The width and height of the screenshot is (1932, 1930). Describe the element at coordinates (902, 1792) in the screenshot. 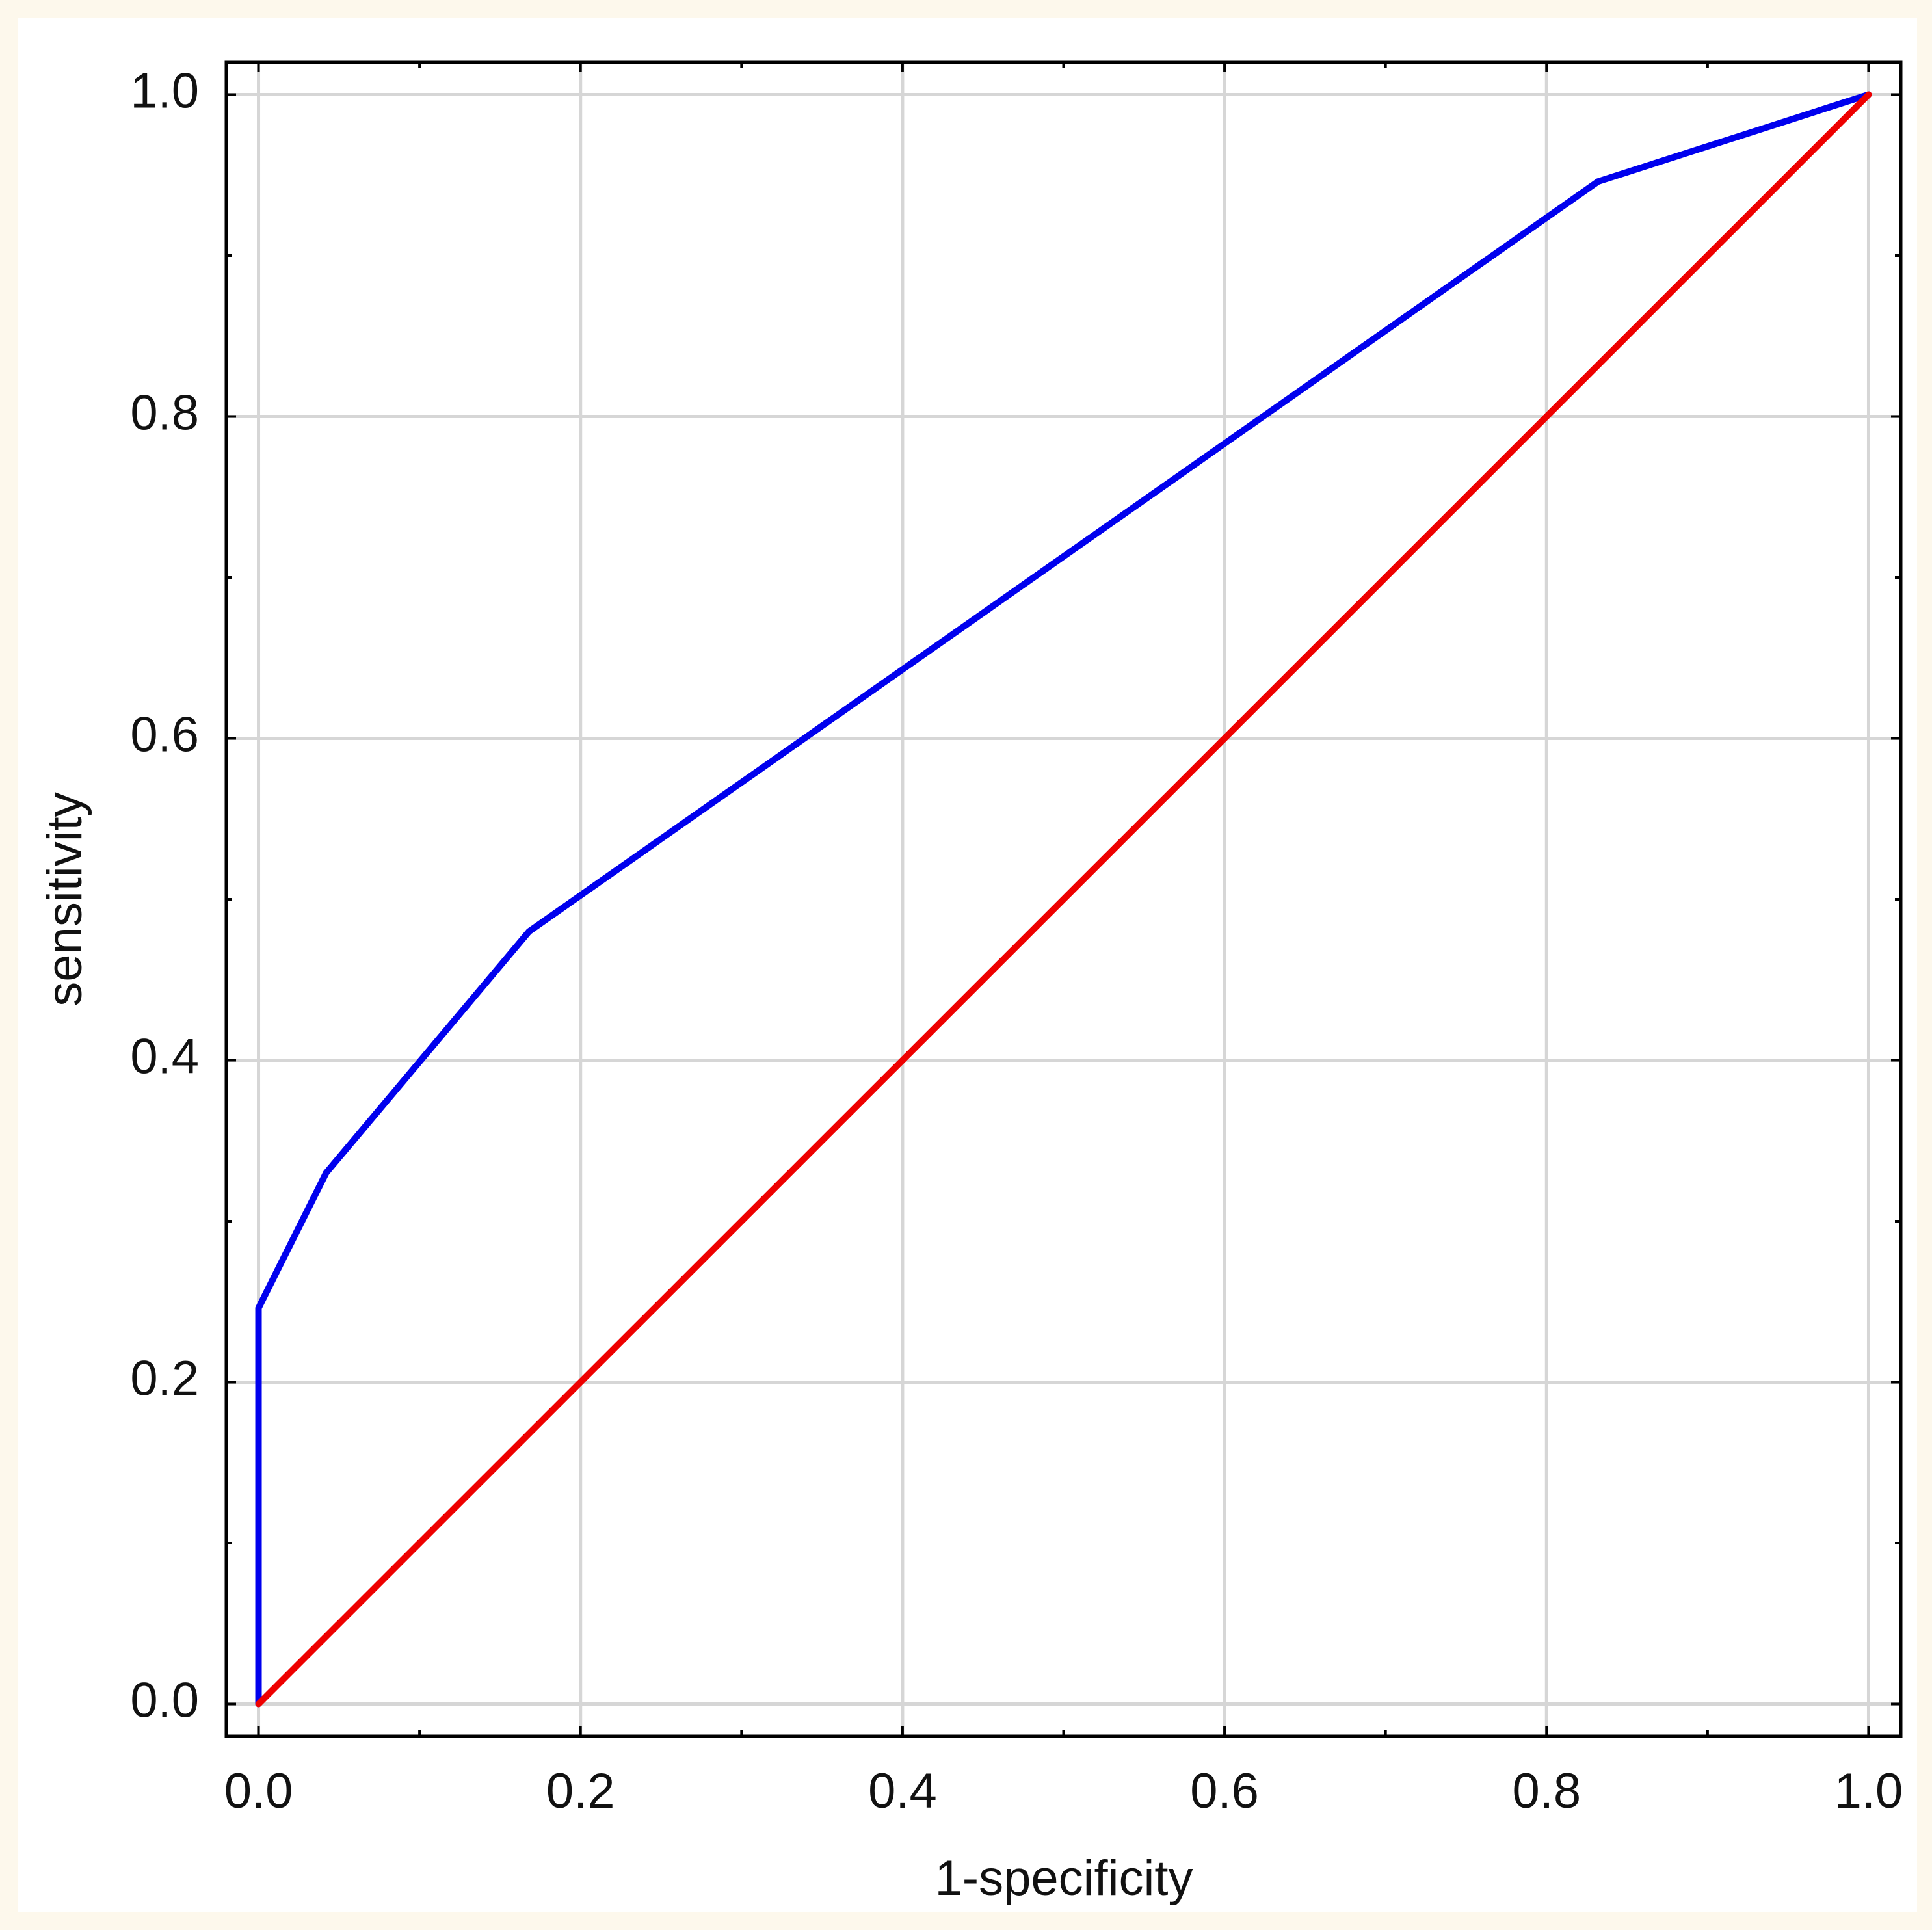

I see `x-tick-label: 0.4` at that location.